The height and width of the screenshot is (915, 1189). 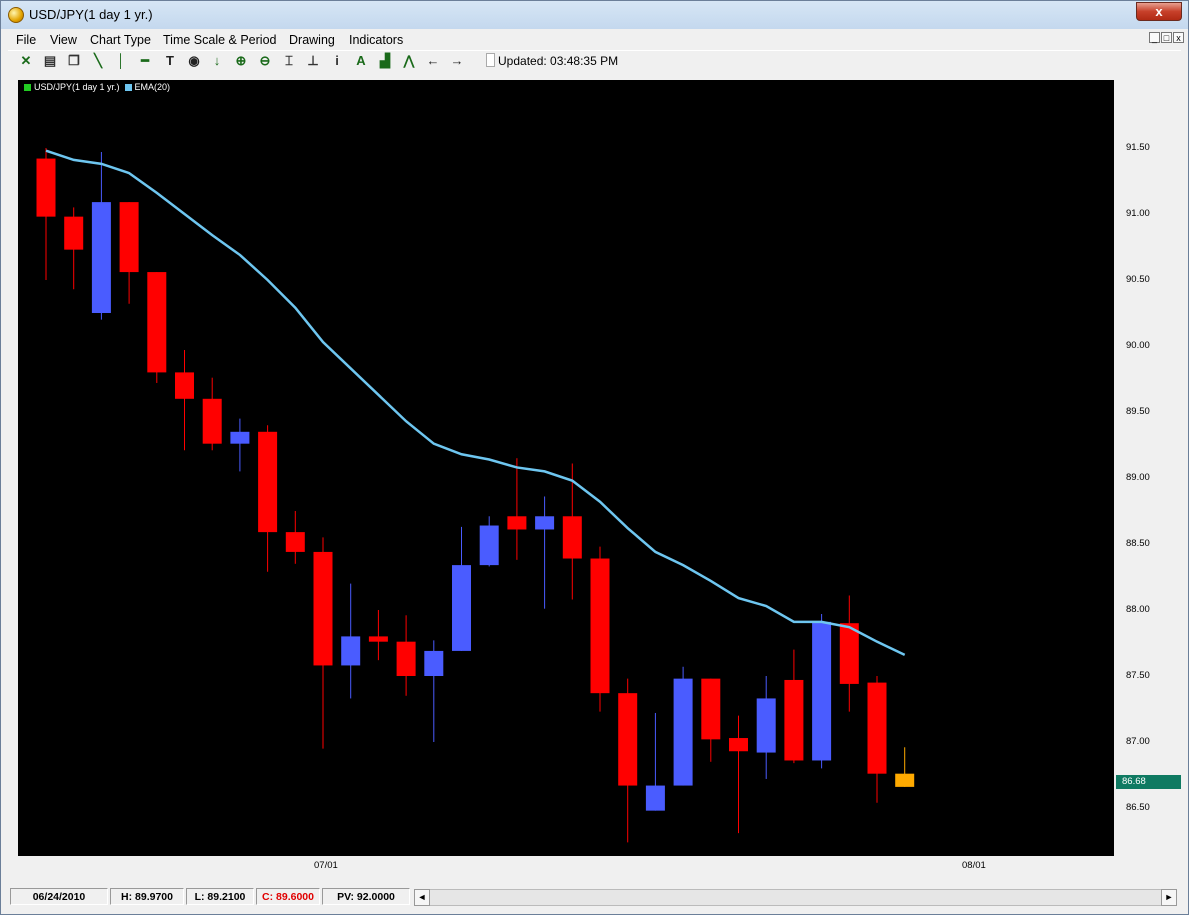 What do you see at coordinates (1138, 411) in the screenshot?
I see `y-tick-label: 89.50` at bounding box center [1138, 411].